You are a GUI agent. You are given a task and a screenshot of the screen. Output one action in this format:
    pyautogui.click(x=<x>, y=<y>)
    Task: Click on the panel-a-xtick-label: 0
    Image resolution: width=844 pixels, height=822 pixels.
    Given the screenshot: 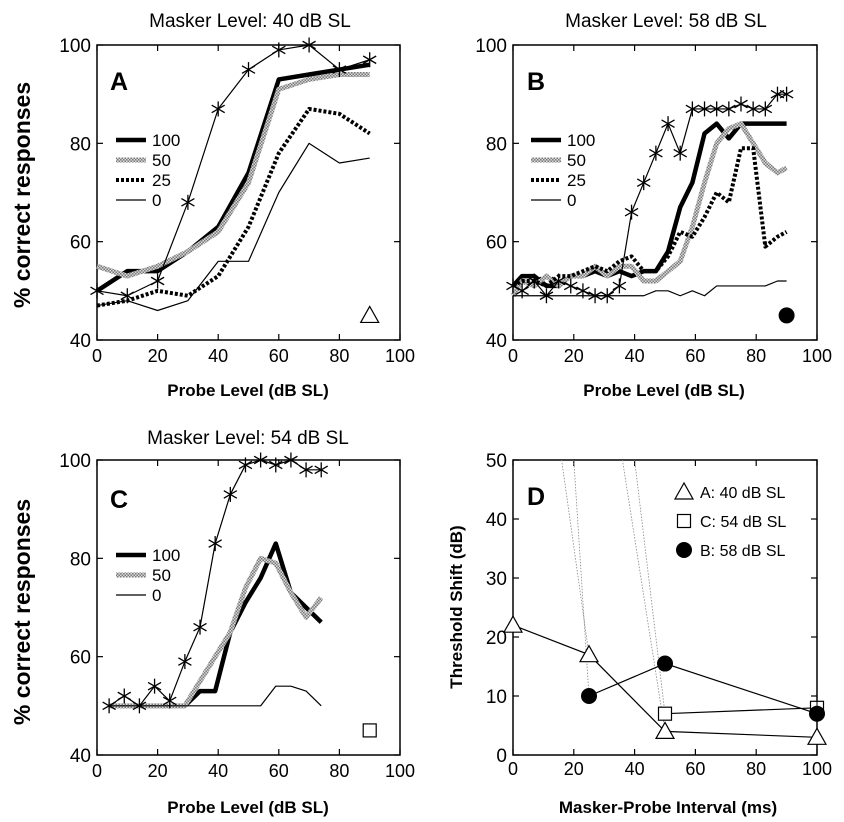 What is the action you would take?
    pyautogui.click(x=97, y=356)
    